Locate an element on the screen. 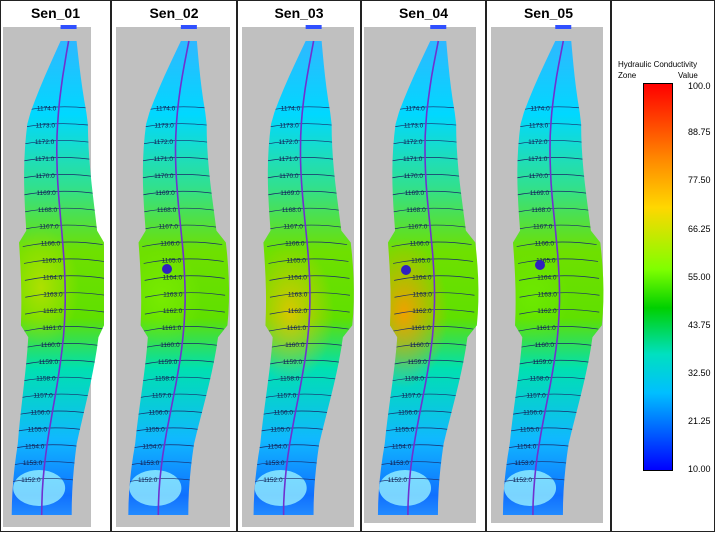 The image size is (715, 536). well-marker is located at coordinates (540, 265).